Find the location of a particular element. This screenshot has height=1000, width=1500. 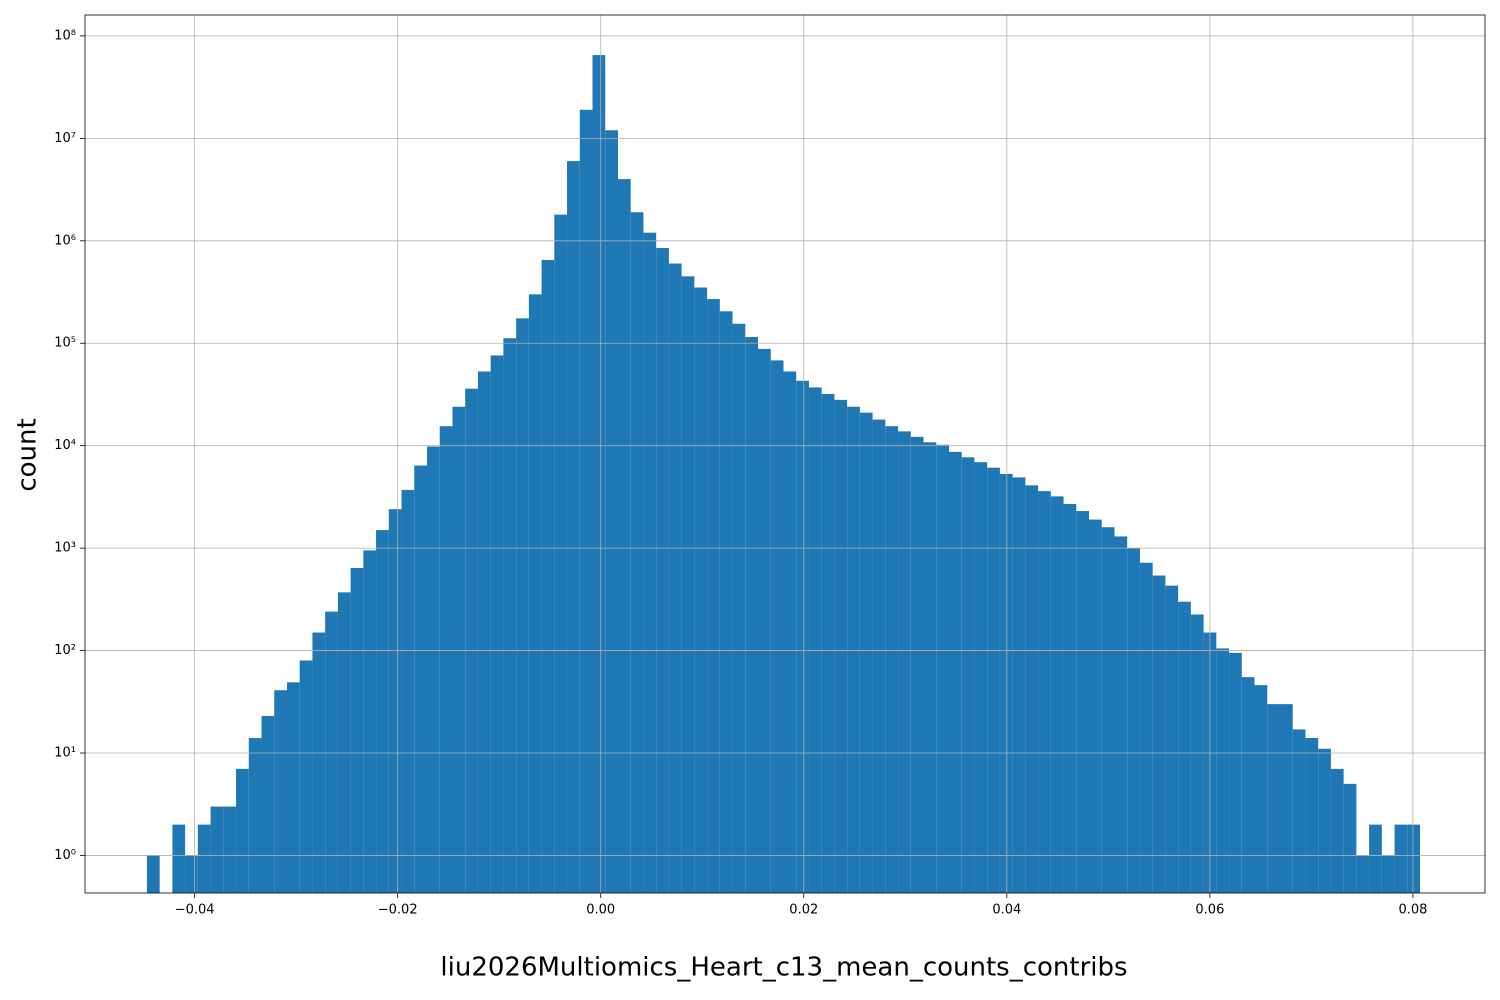

x-tick-label: 0.06 is located at coordinates (1209, 910).